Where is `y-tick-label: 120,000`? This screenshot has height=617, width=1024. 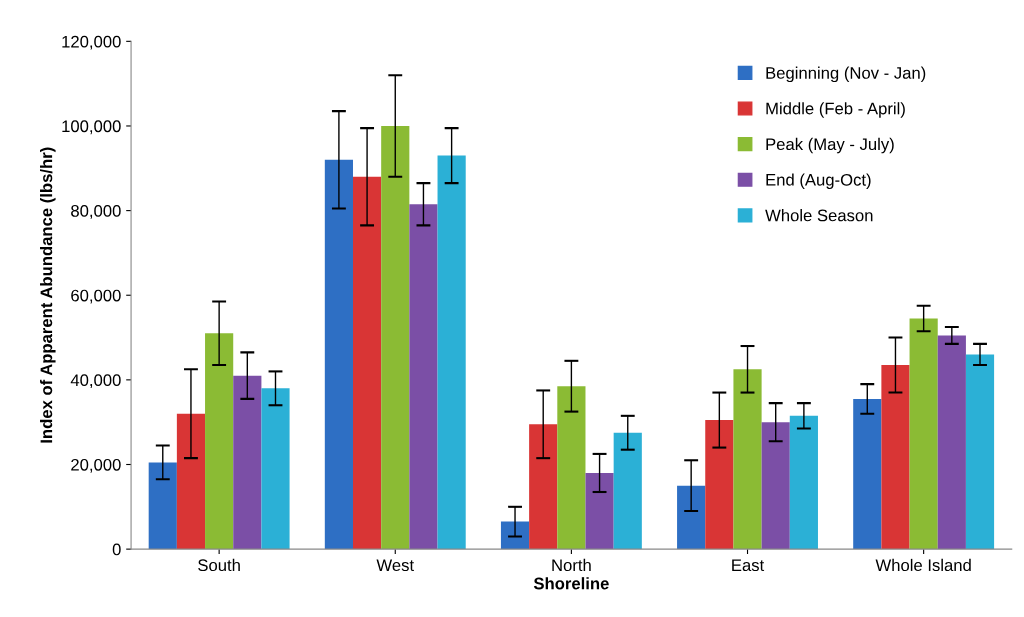 y-tick-label: 120,000 is located at coordinates (91, 42).